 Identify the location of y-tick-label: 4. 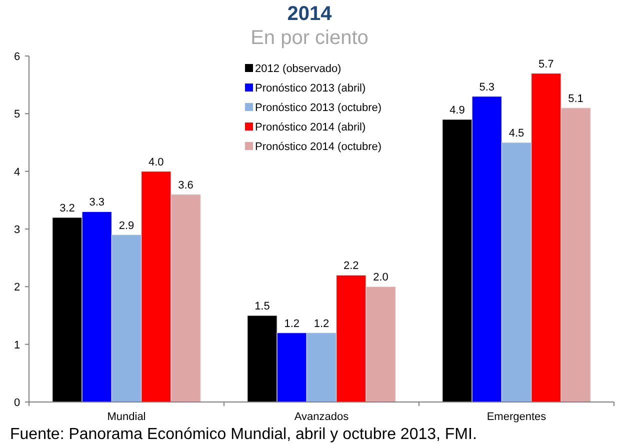
(17, 172).